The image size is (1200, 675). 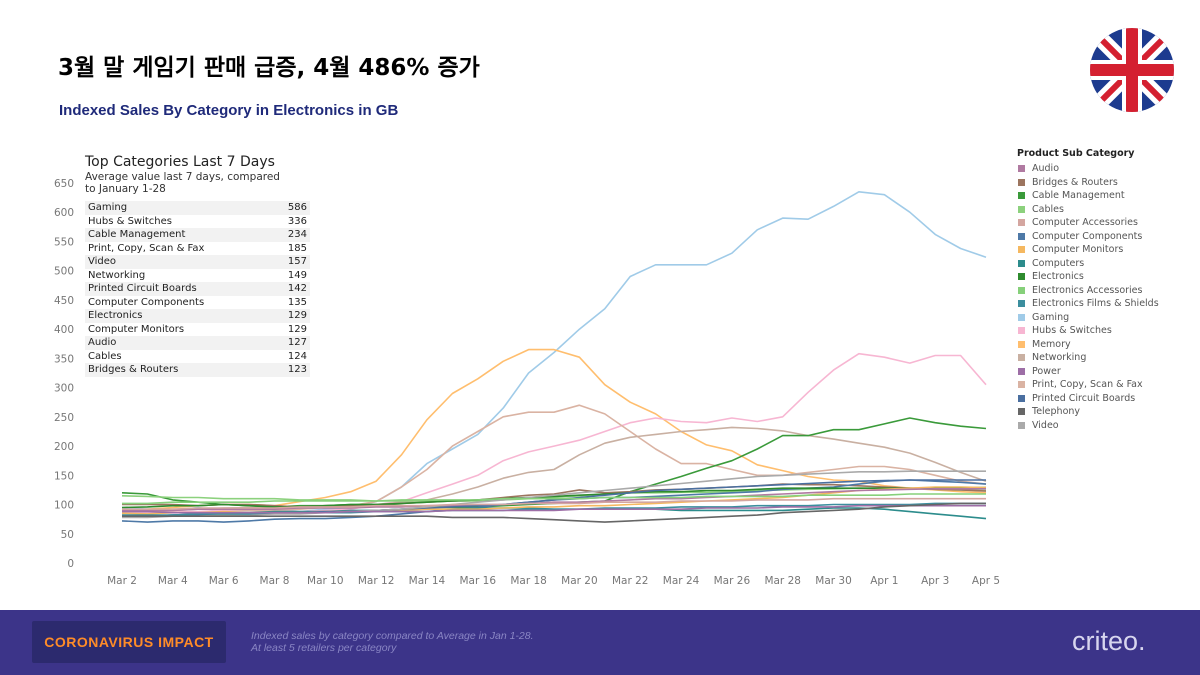 What do you see at coordinates (1088, 223) in the screenshot?
I see `legend-item: Computer Accessories` at bounding box center [1088, 223].